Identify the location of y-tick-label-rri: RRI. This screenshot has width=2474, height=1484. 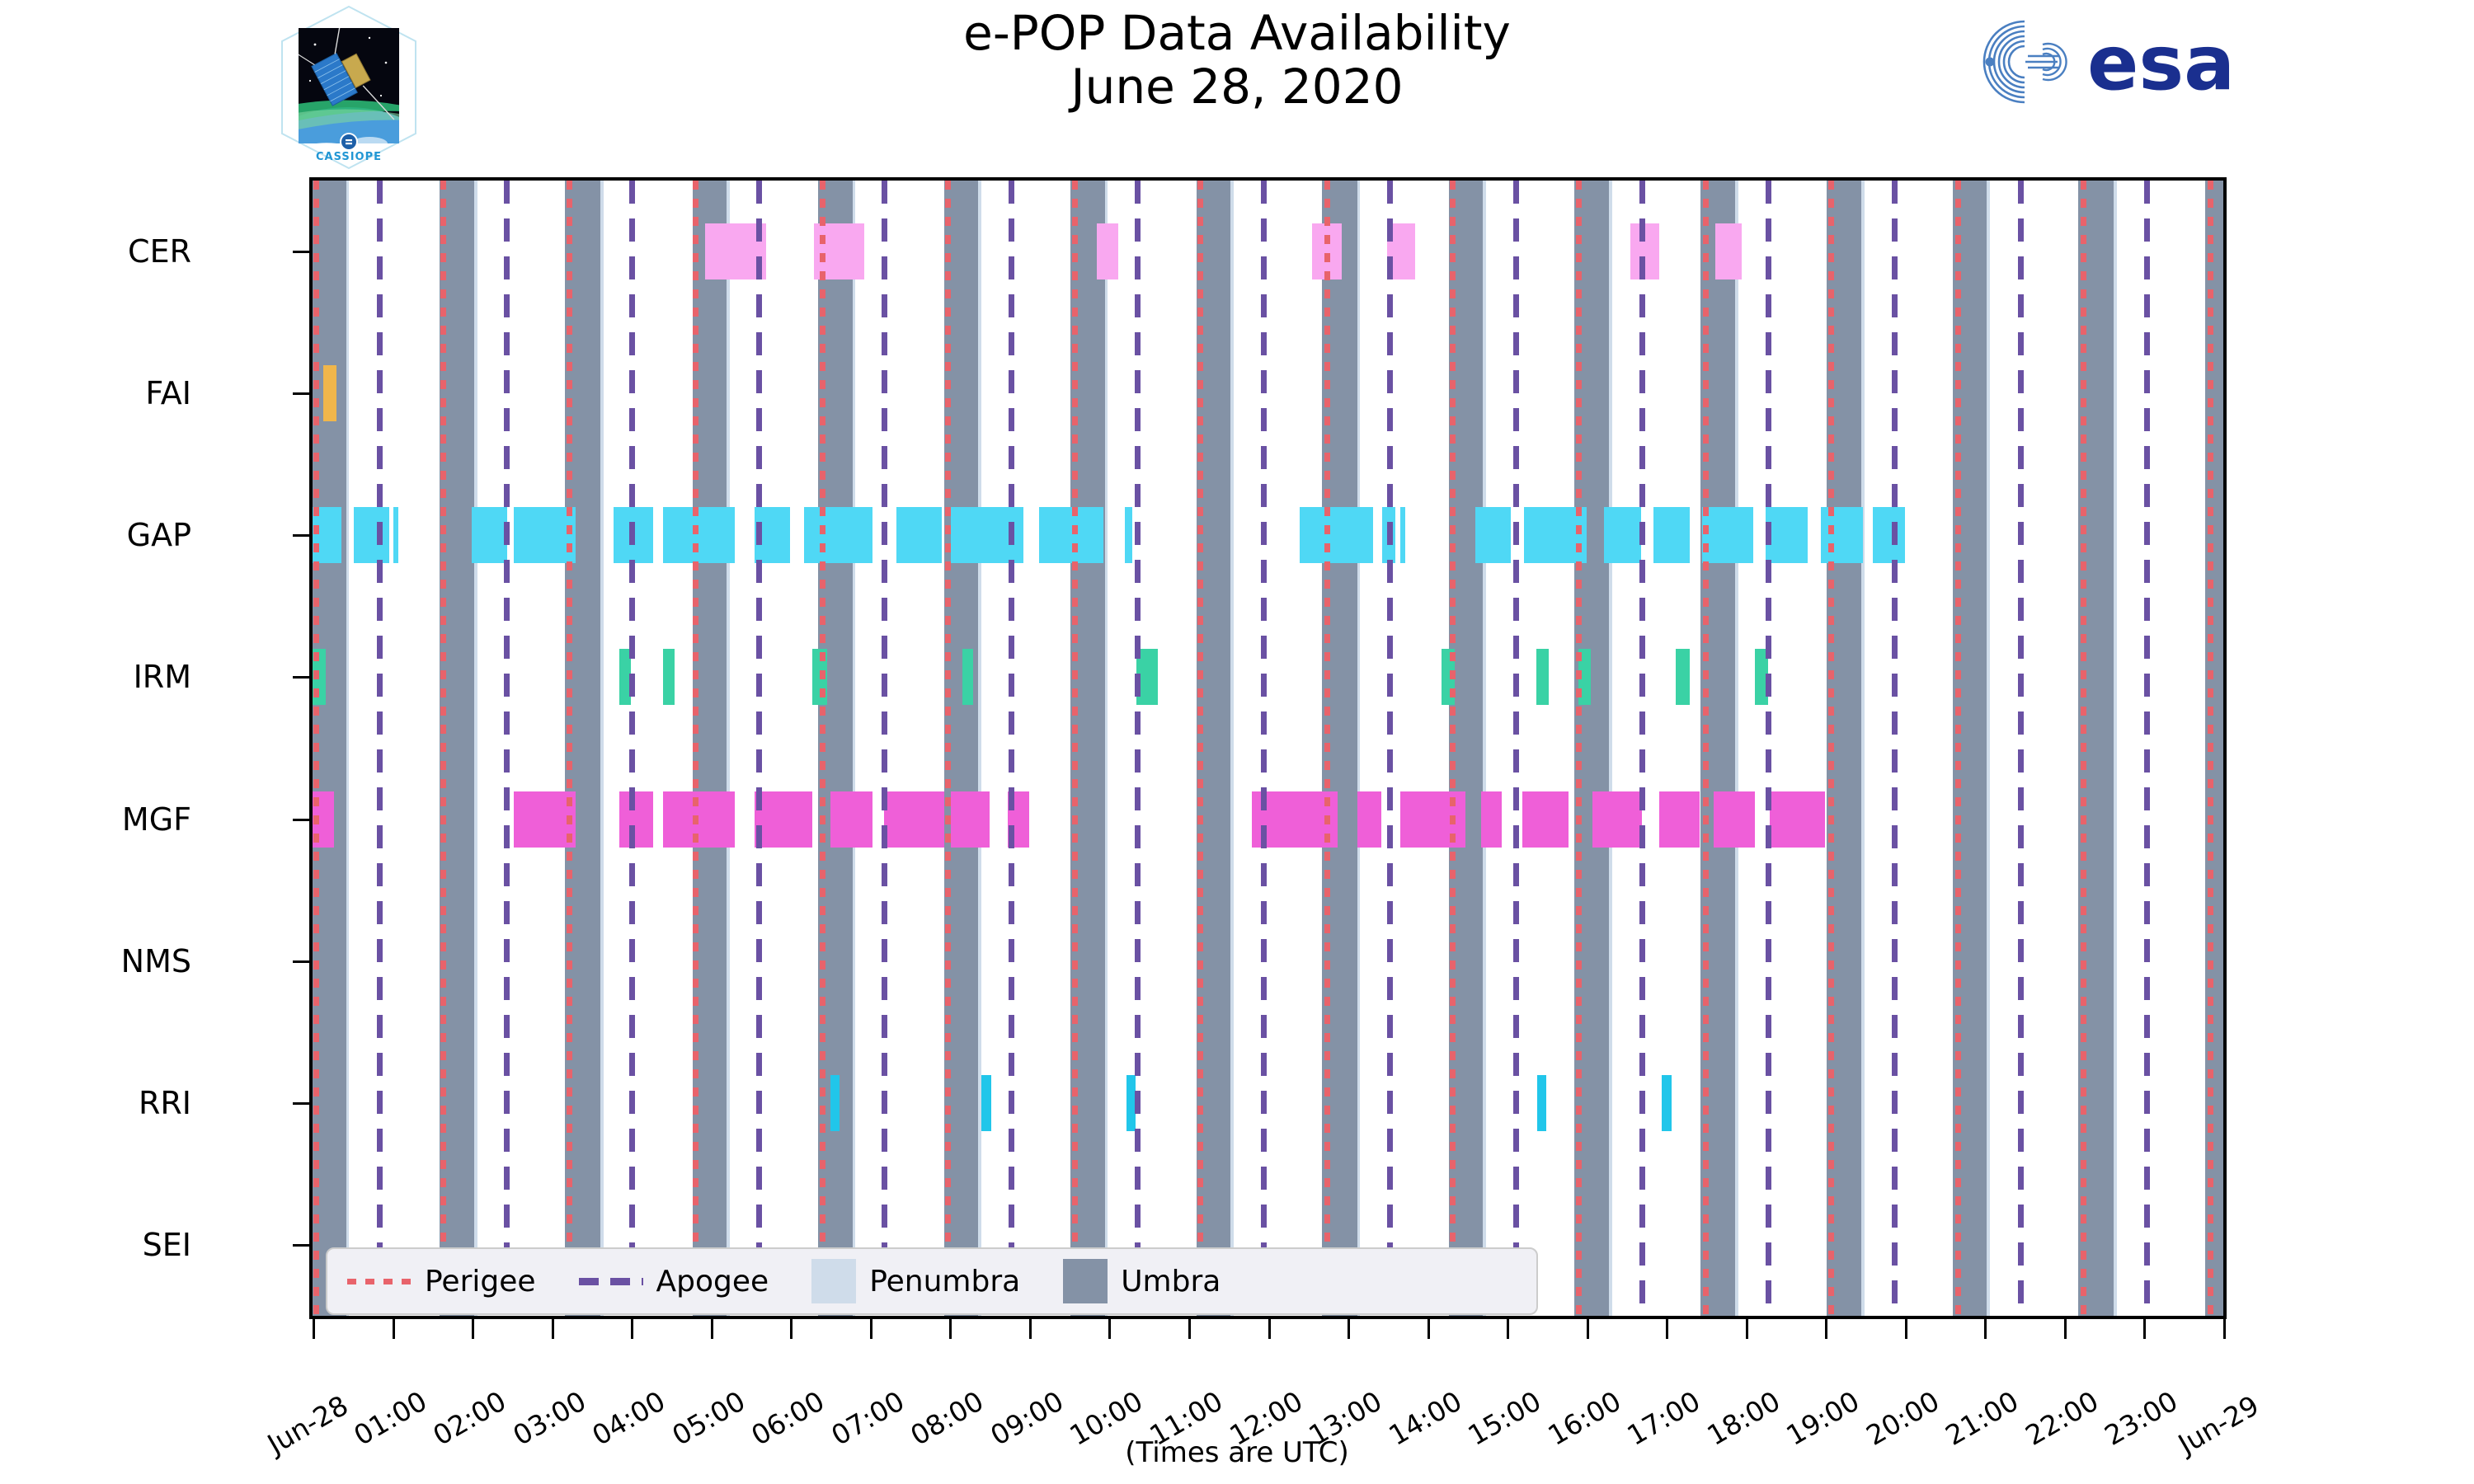
(164, 1102).